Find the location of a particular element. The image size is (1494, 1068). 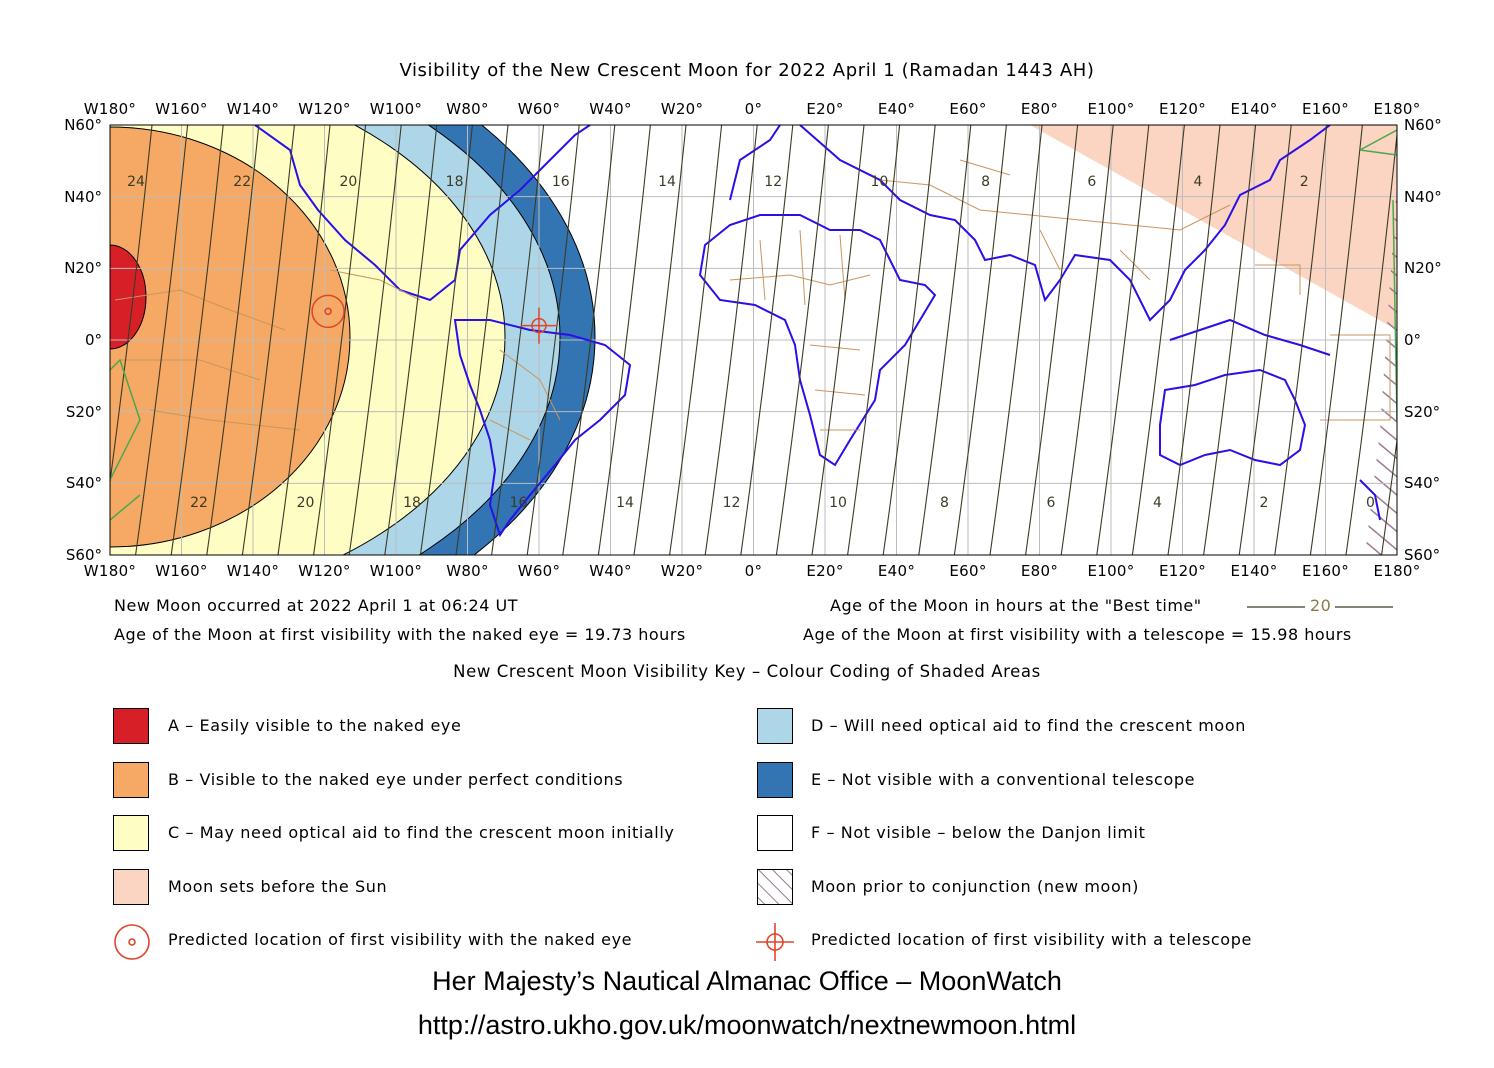

age-label: 14 is located at coordinates (667, 182).